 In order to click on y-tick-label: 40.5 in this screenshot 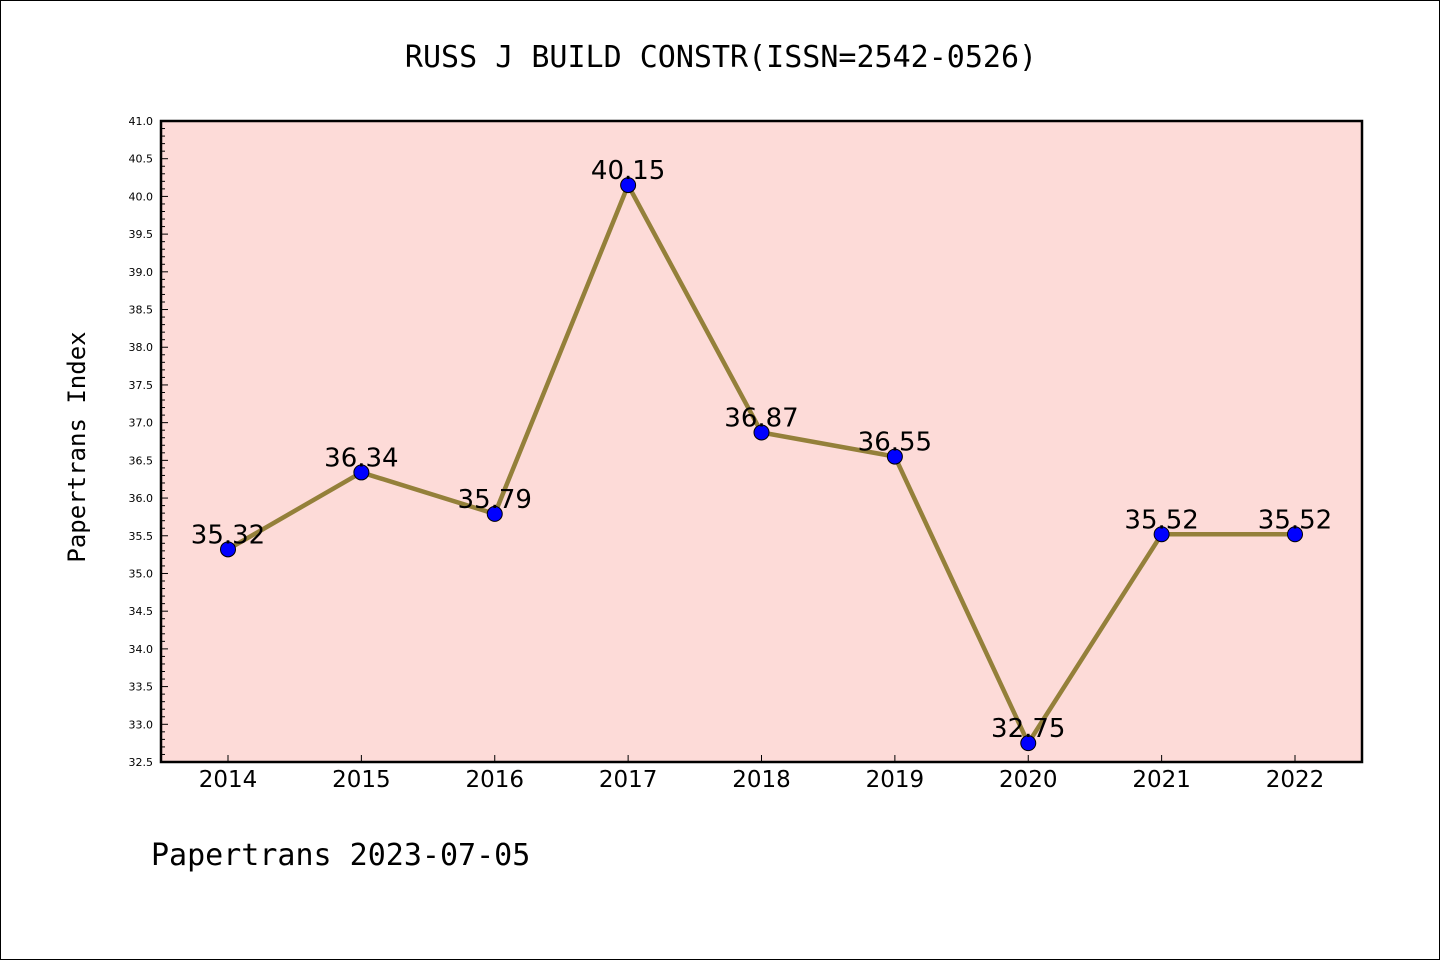, I will do `click(141, 159)`.